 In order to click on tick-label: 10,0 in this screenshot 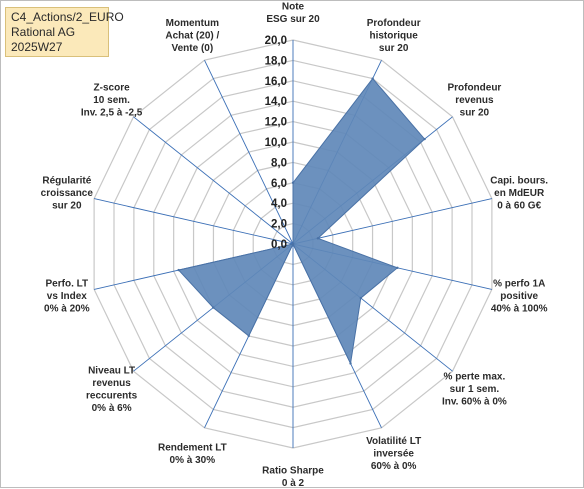, I will do `click(276, 143)`.